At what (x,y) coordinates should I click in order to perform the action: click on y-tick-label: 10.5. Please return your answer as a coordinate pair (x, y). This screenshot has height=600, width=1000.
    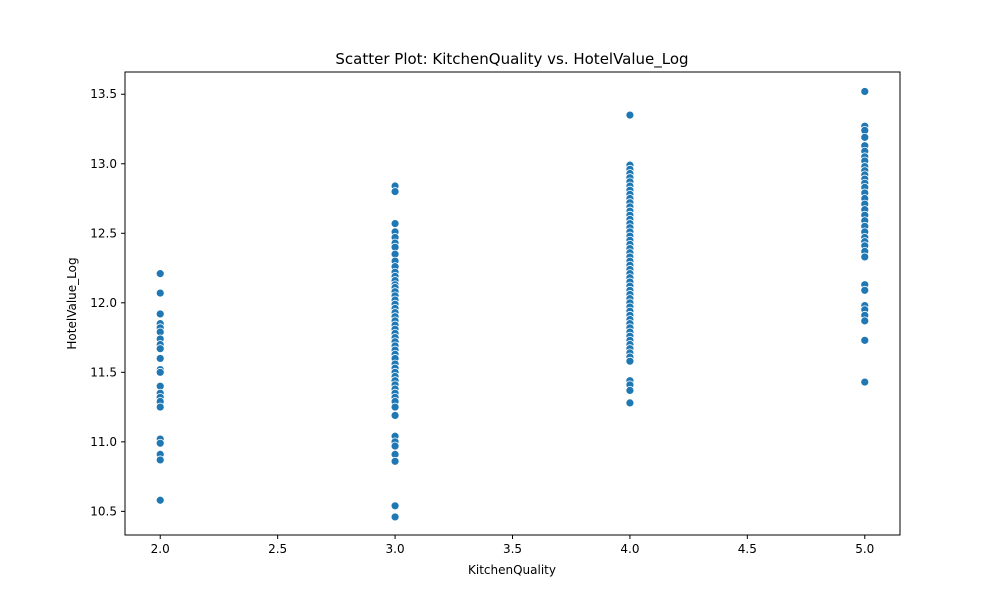
    Looking at the image, I should click on (103, 511).